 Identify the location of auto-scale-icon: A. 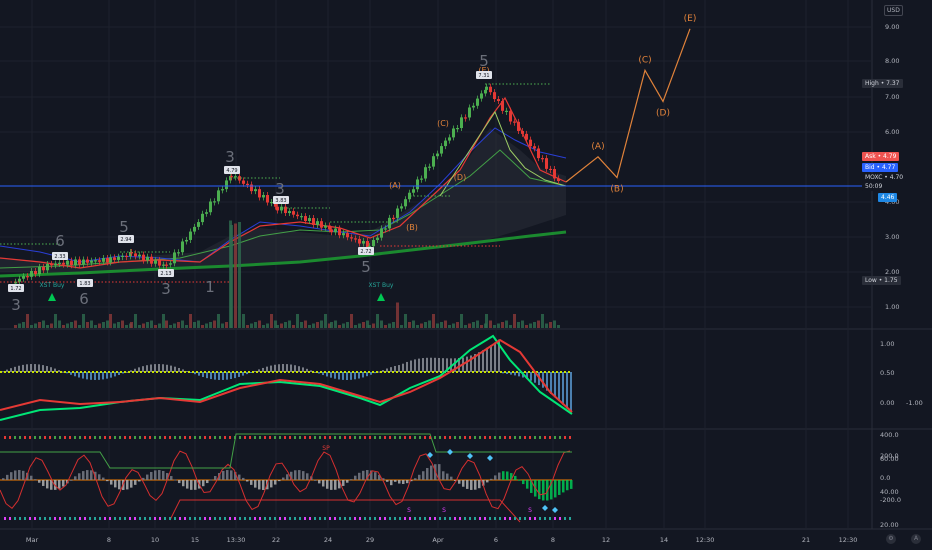
(916, 539).